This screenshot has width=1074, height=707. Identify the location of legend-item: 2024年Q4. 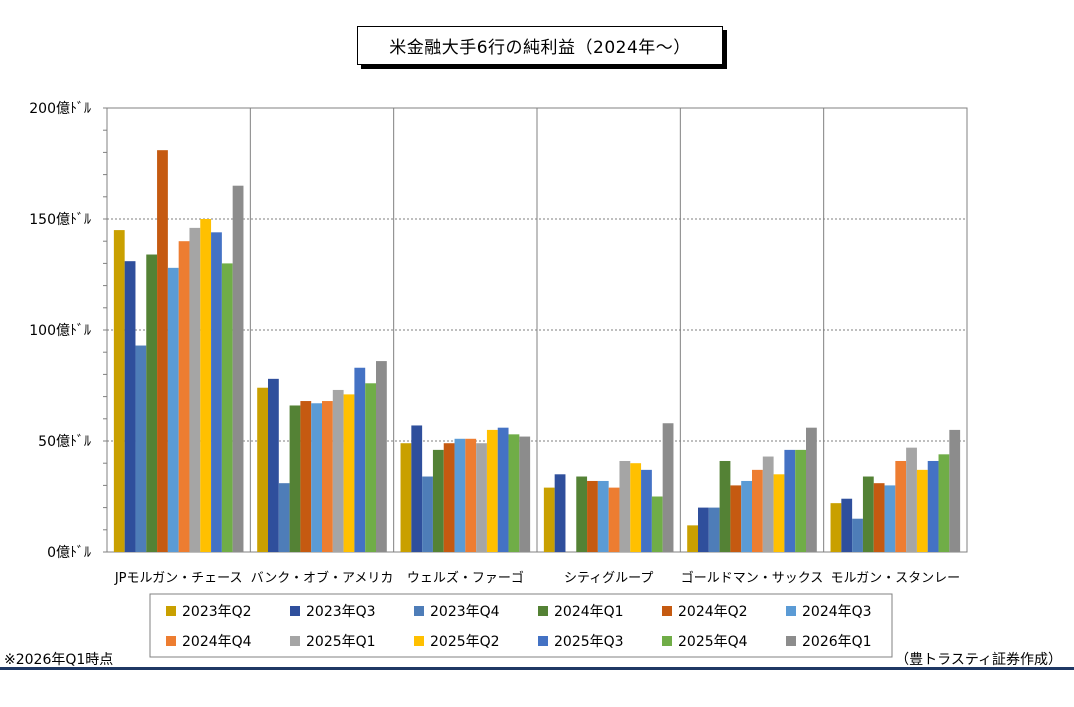
(209, 642).